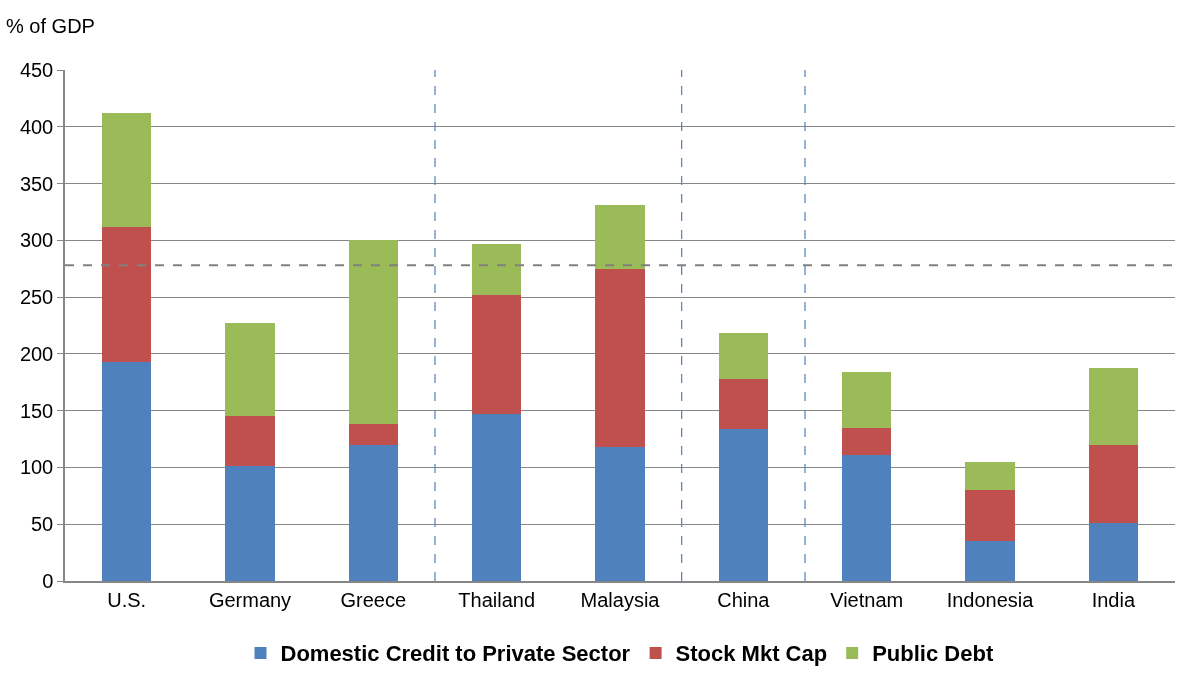 The image size is (1179, 678). What do you see at coordinates (50, 26) in the screenshot?
I see `y-axis-title: % of GDP` at bounding box center [50, 26].